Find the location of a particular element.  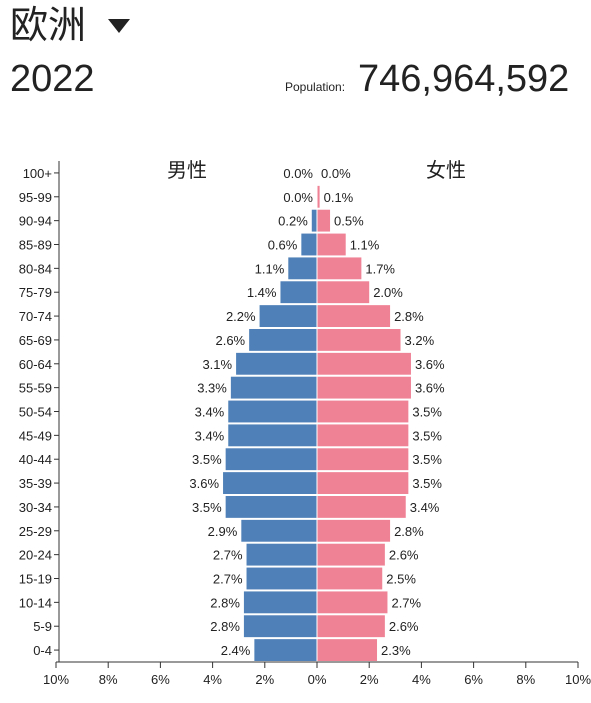

male-value-label: 2.4% is located at coordinates (236, 650).